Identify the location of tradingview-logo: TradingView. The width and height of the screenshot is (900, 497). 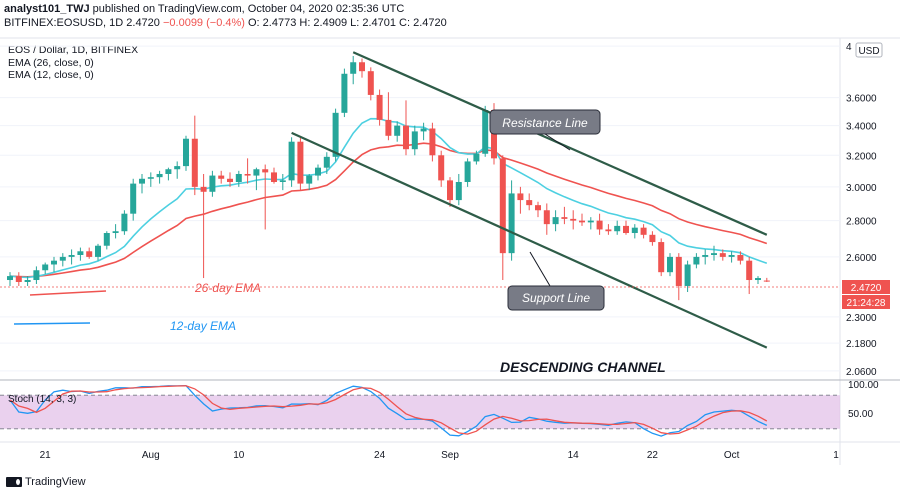
(46, 482).